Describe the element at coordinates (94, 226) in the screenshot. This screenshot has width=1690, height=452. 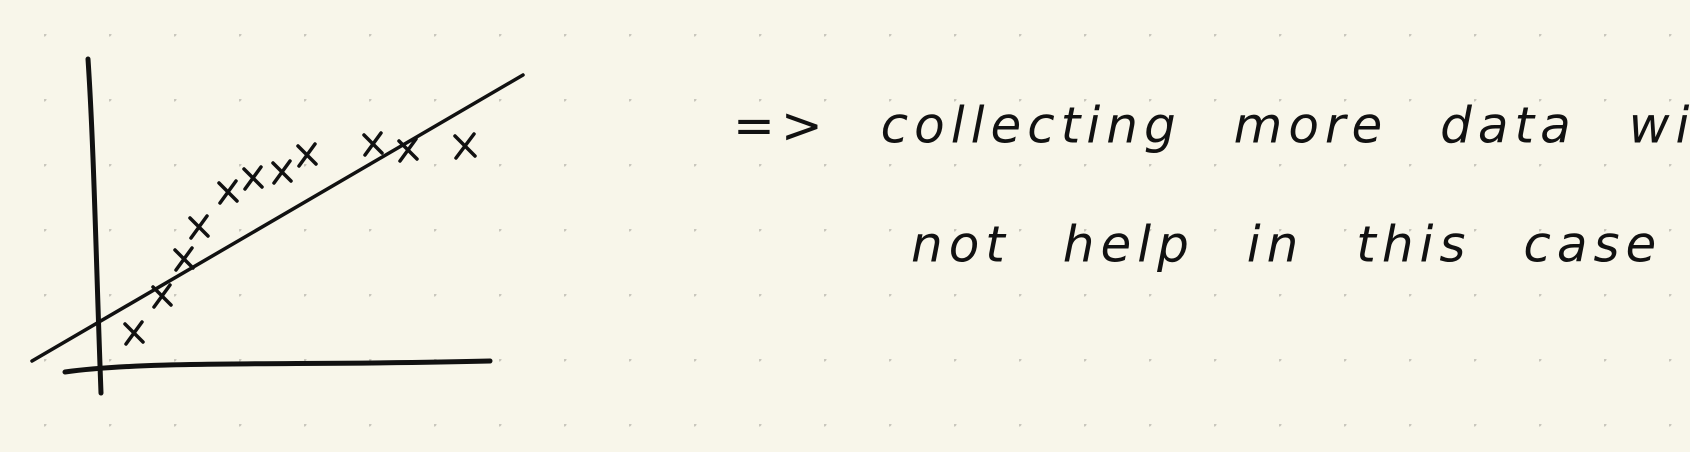
I see `y-axis` at that location.